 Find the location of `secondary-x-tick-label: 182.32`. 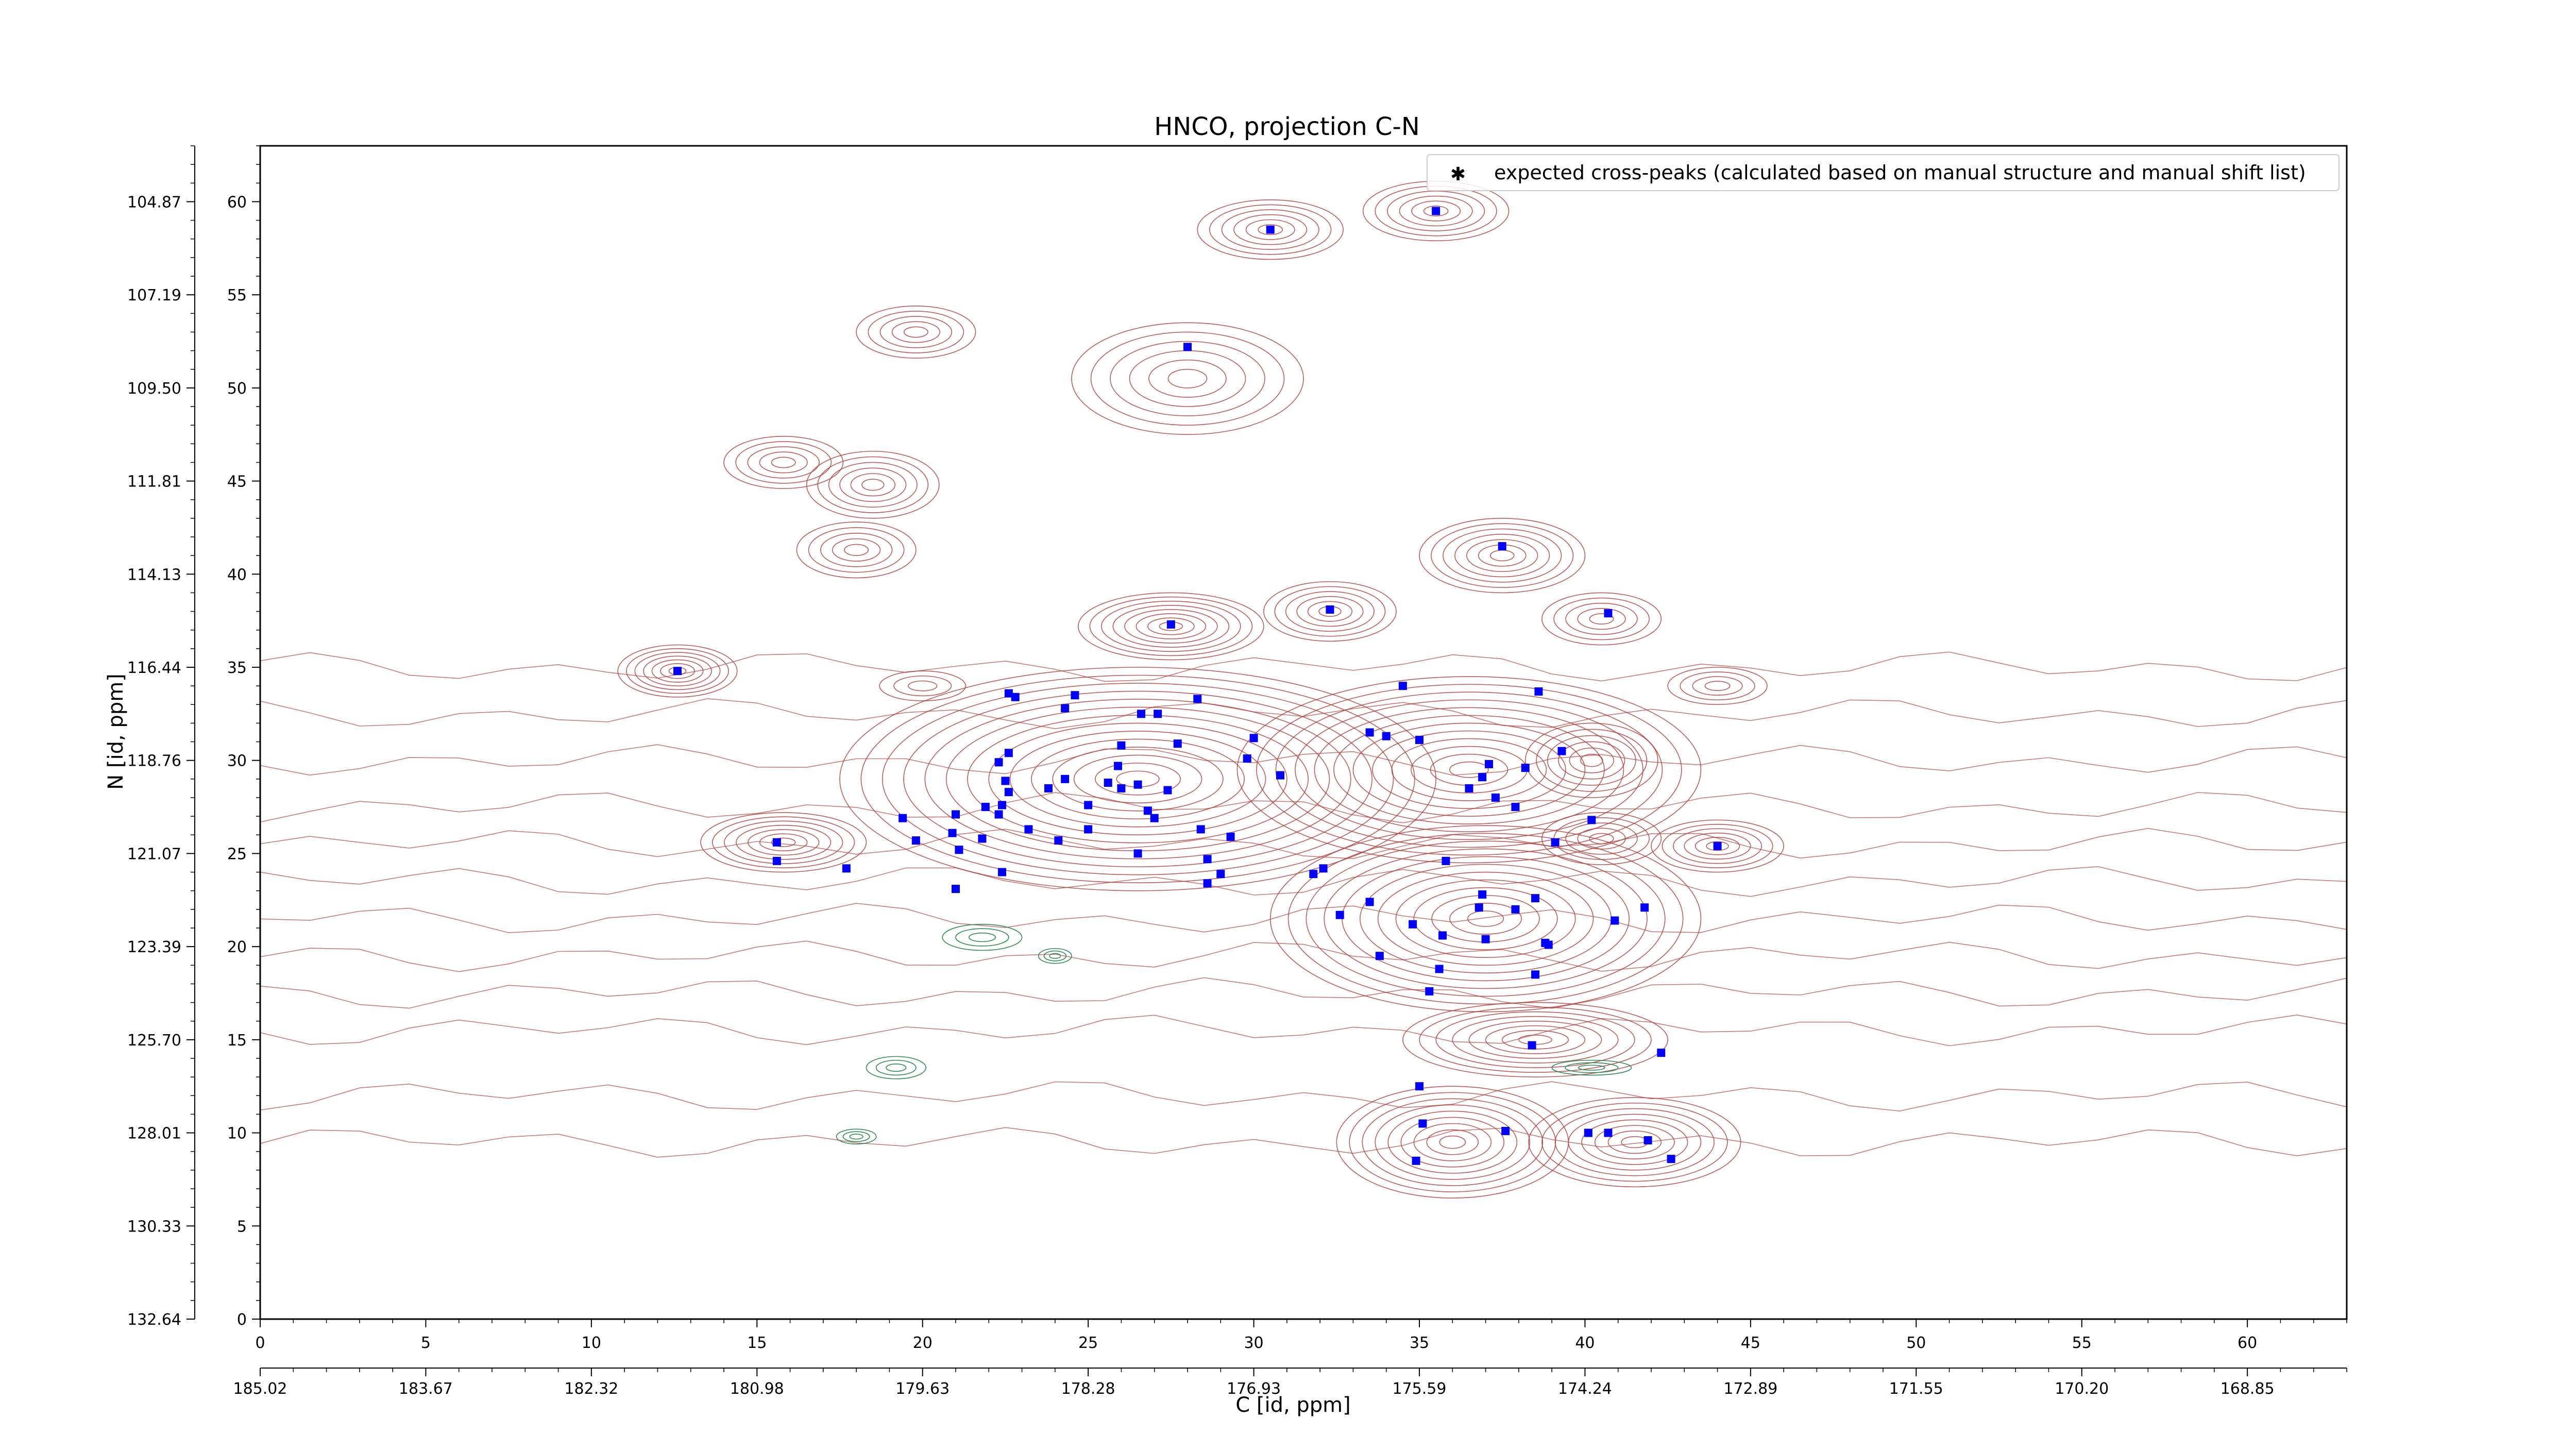

secondary-x-tick-label: 182.32 is located at coordinates (591, 1389).